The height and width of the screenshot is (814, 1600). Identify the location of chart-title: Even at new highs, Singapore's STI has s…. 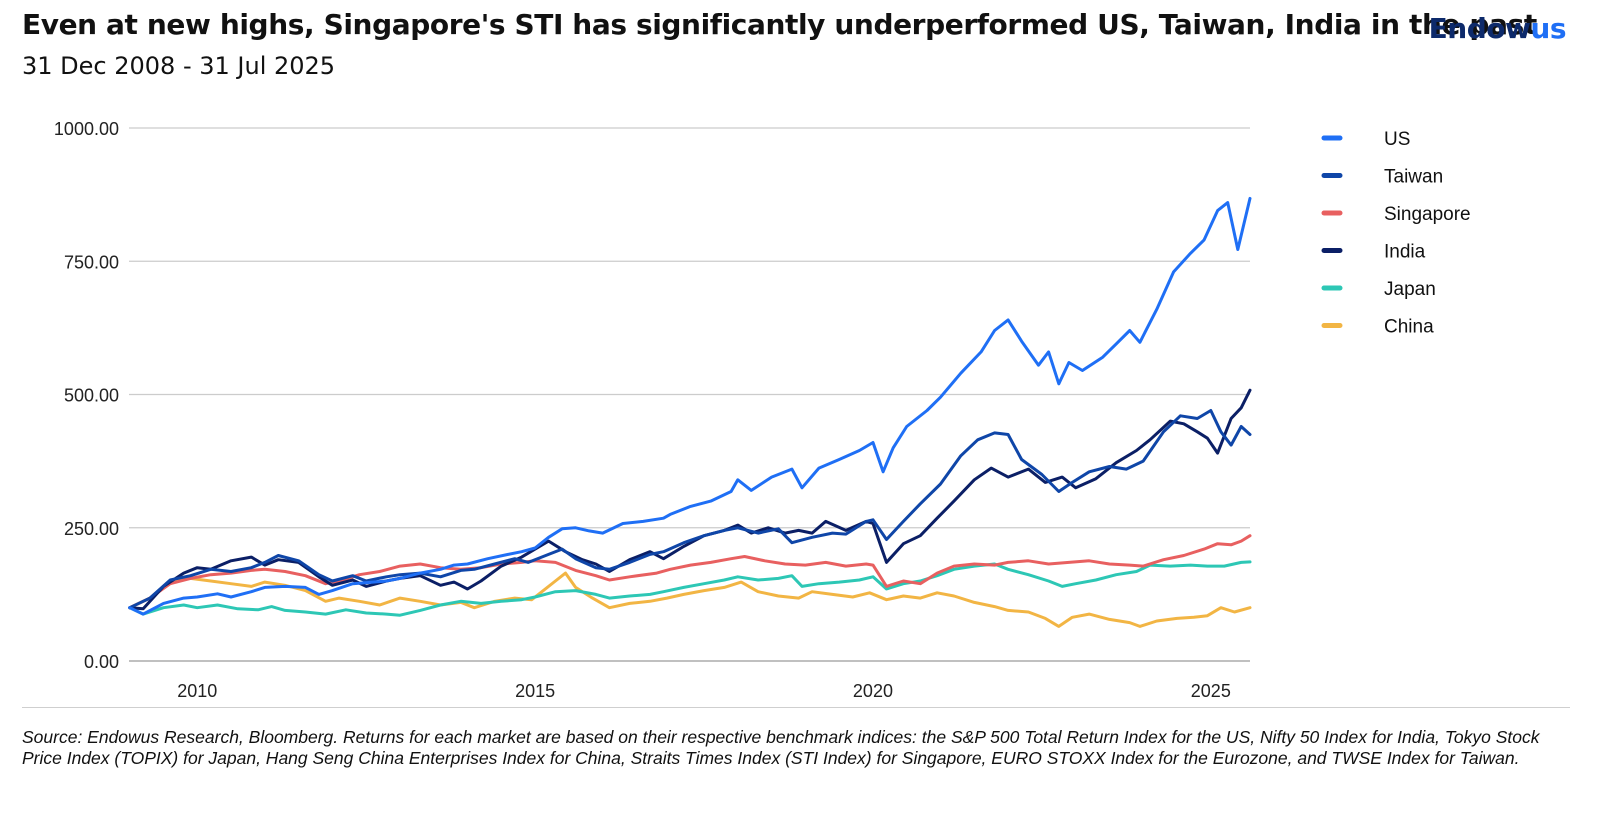
(779, 24).